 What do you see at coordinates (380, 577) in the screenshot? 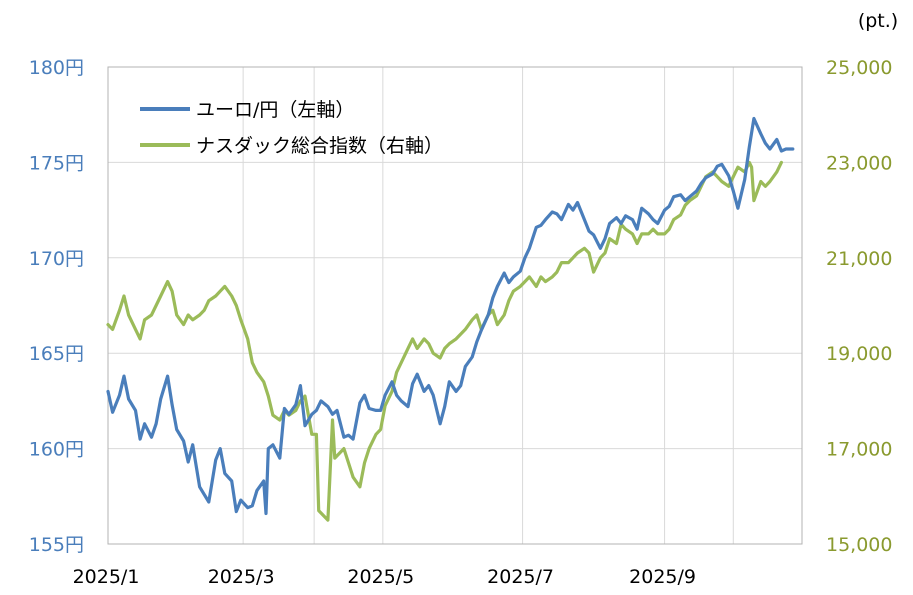
I see `x-tick-label: 2025/5` at bounding box center [380, 577].